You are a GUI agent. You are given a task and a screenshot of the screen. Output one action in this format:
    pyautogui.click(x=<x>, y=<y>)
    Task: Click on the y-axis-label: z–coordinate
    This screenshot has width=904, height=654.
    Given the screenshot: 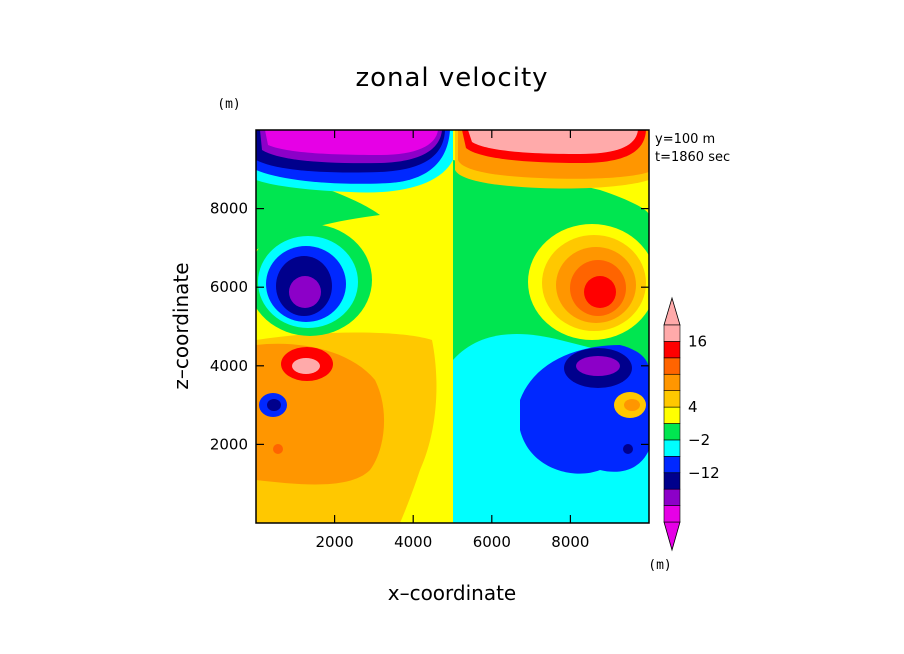 What is the action you would take?
    pyautogui.click(x=181, y=325)
    